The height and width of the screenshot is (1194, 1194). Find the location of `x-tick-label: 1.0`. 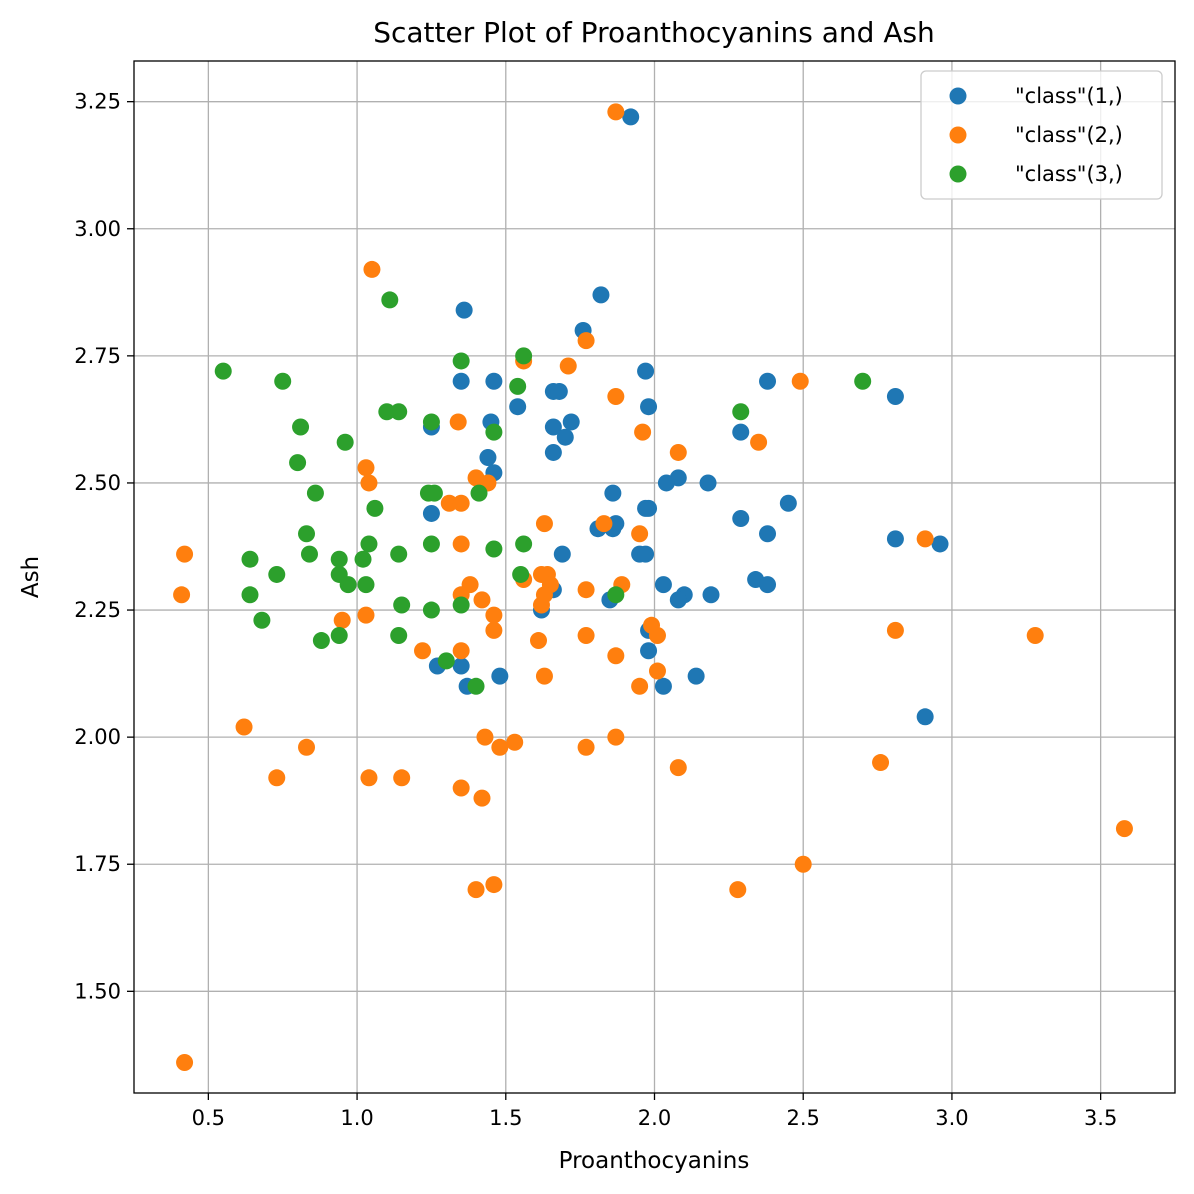

x-tick-label: 1.0 is located at coordinates (356, 1118).